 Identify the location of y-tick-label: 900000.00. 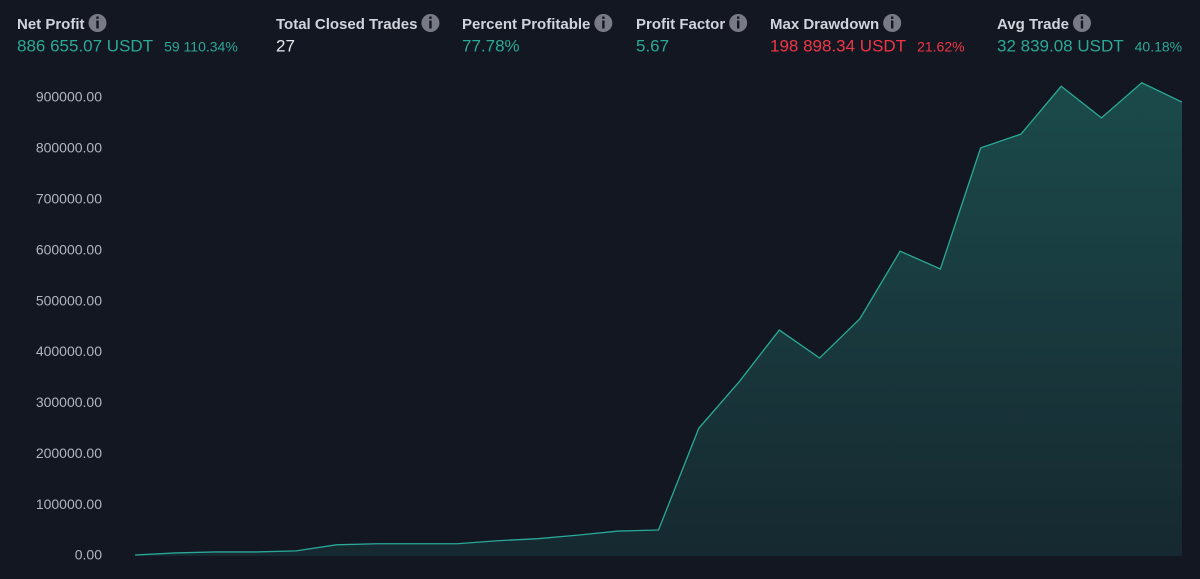
(69, 97).